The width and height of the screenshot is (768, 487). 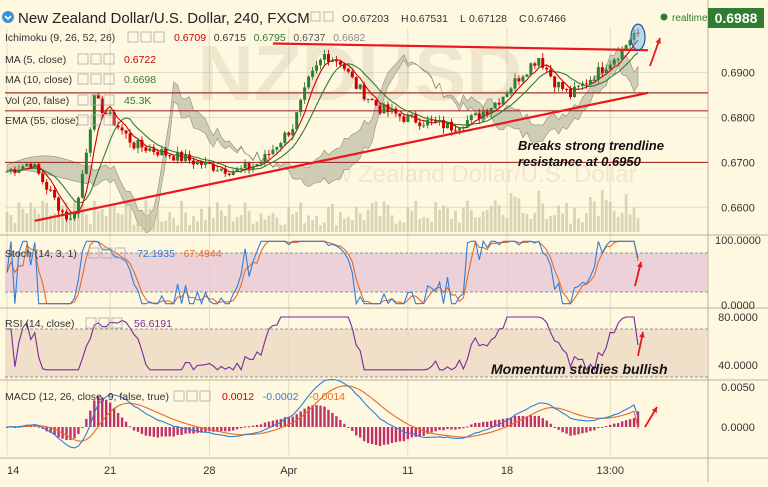 I want to click on indicator-value: 0.6737, so click(x=309, y=38).